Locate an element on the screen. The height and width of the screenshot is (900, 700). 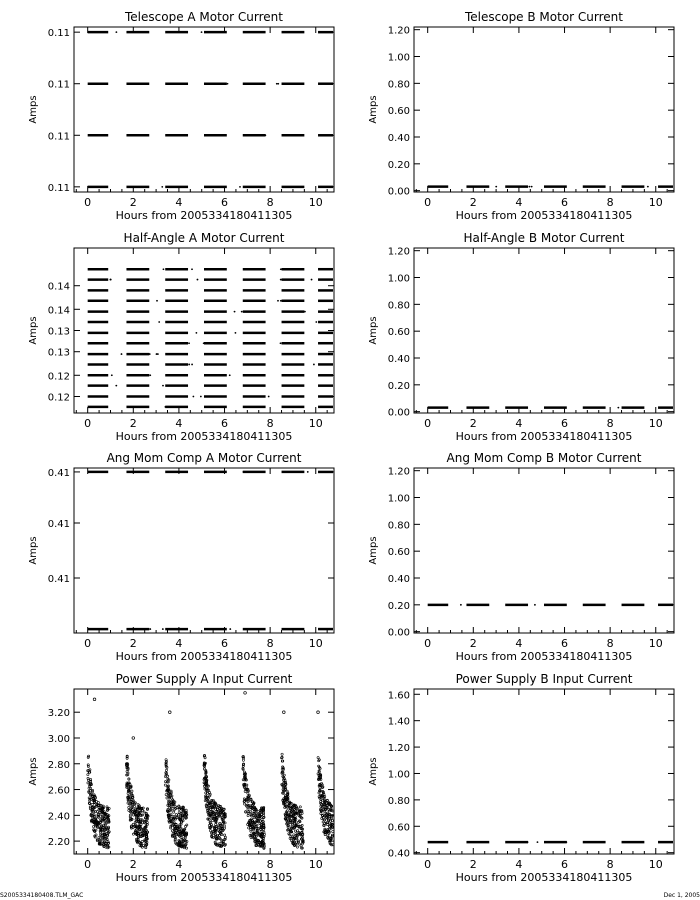
x-tick-label: 2 is located at coordinates (133, 202).